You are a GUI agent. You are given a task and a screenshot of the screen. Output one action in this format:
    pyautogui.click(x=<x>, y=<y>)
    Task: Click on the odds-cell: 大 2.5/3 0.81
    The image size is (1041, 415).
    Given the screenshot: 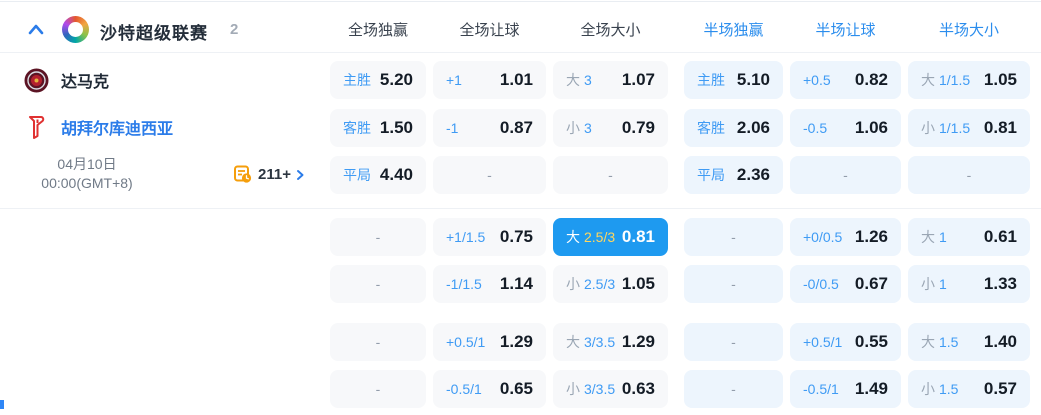 What is the action you would take?
    pyautogui.click(x=610, y=237)
    